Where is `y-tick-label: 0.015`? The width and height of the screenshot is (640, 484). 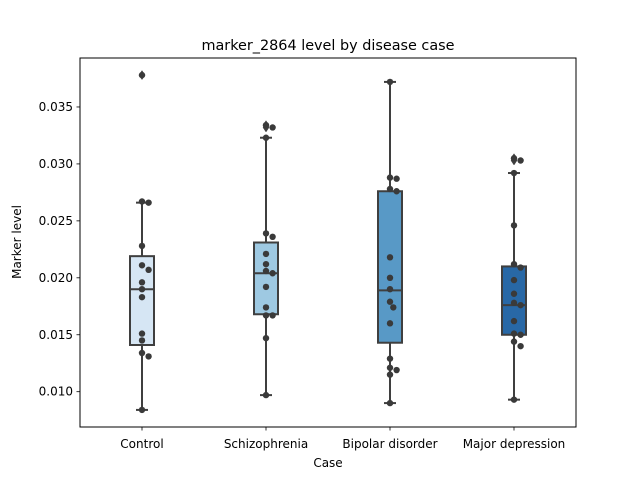 y-tick-label: 0.015 is located at coordinates (56, 335).